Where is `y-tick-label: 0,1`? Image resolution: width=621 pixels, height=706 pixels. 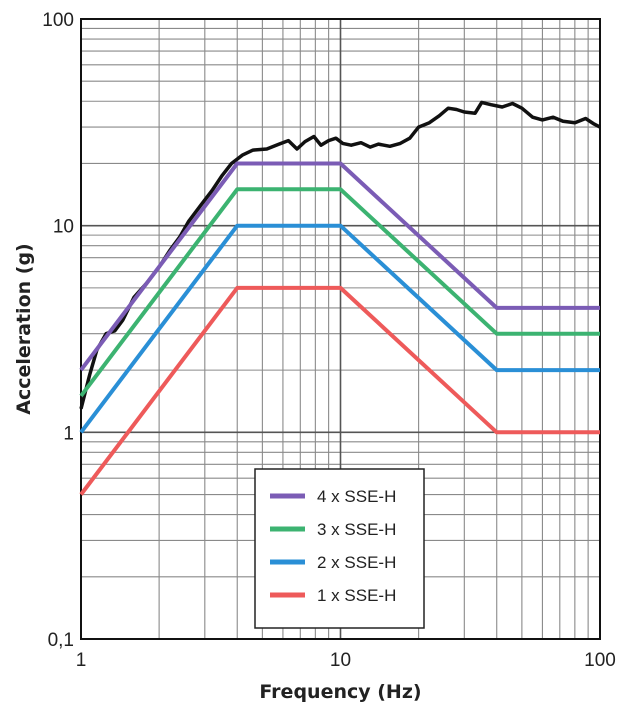 y-tick-label: 0,1 is located at coordinates (61, 640).